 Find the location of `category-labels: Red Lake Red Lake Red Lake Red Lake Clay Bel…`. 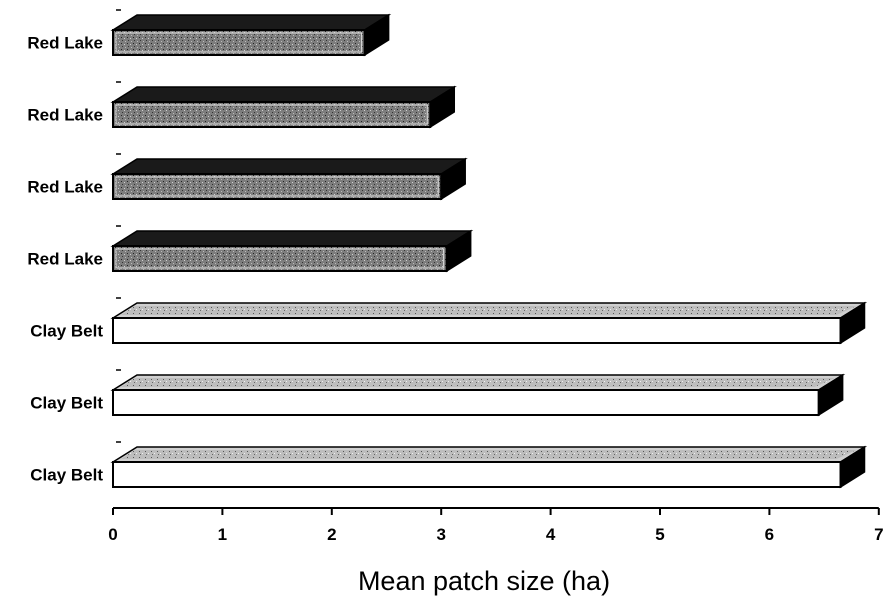

category-labels: Red Lake Red Lake Red Lake Red Lake Clay Bel… is located at coordinates (65, 259).